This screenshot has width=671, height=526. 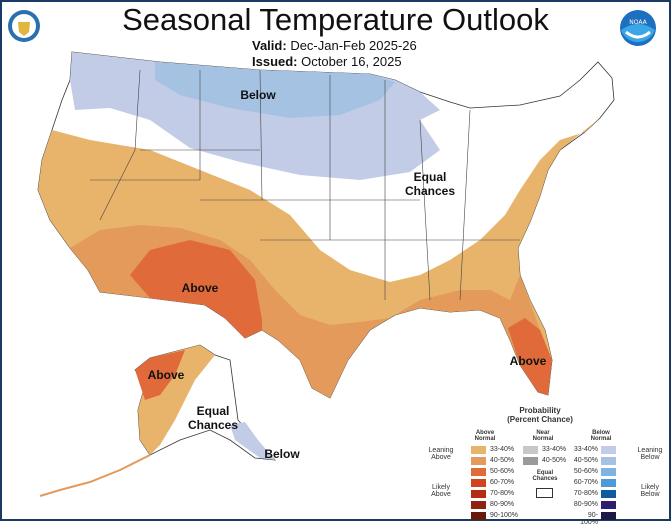 I want to click on label-below-alaska: Below, so click(x=282, y=454).